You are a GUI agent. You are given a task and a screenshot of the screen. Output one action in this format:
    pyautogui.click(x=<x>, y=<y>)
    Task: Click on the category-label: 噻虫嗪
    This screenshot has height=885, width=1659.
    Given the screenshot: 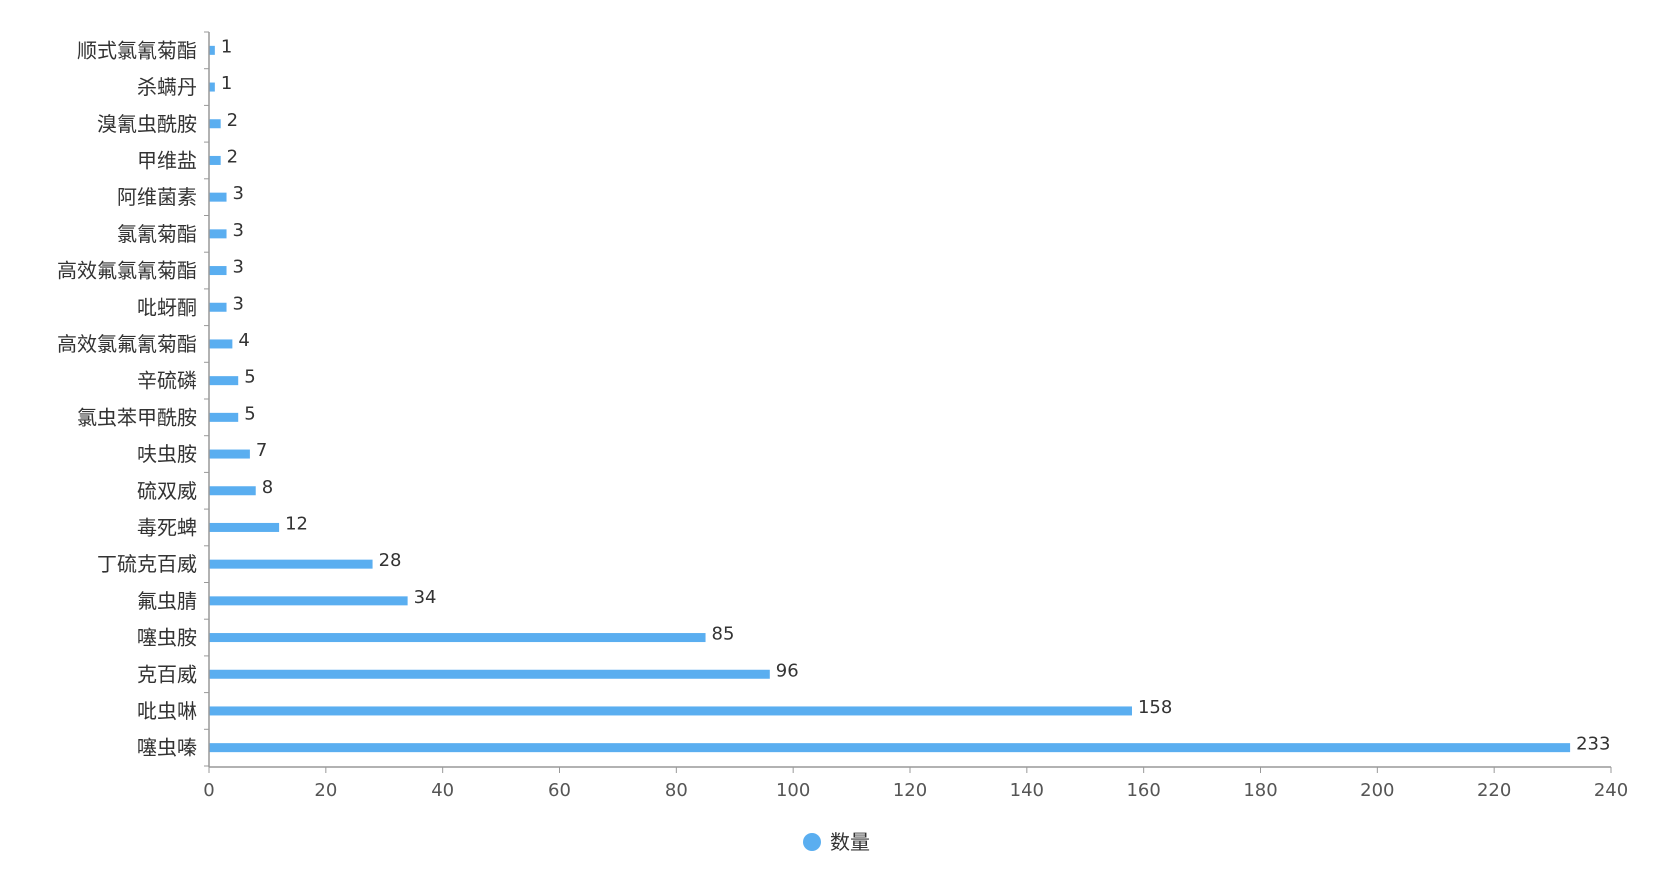 What is the action you would take?
    pyautogui.click(x=167, y=748)
    